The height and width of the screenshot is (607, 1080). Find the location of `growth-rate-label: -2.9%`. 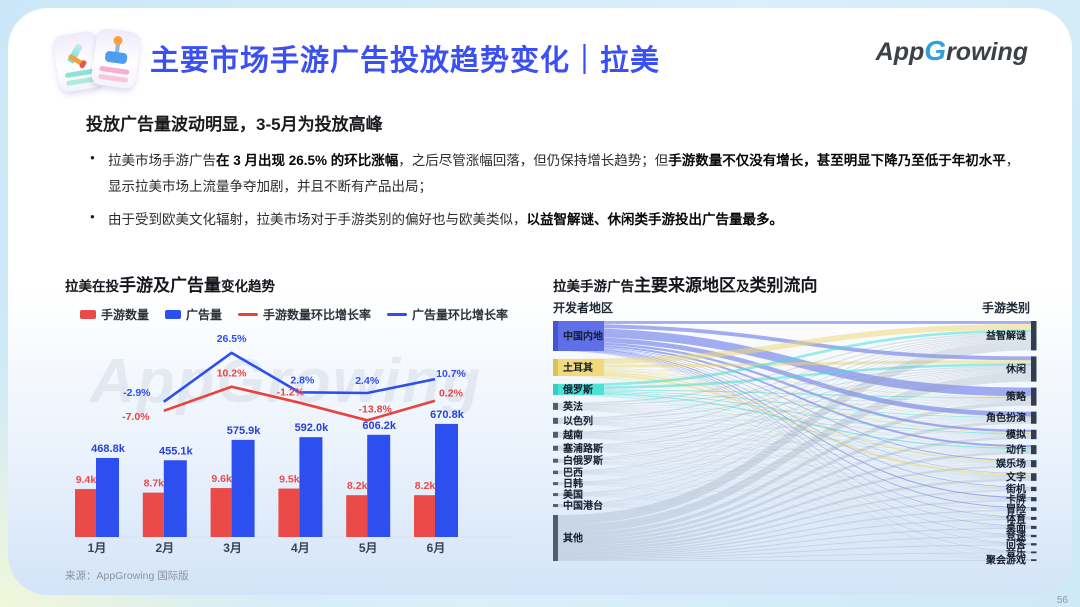

growth-rate-label: -2.9% is located at coordinates (137, 393).